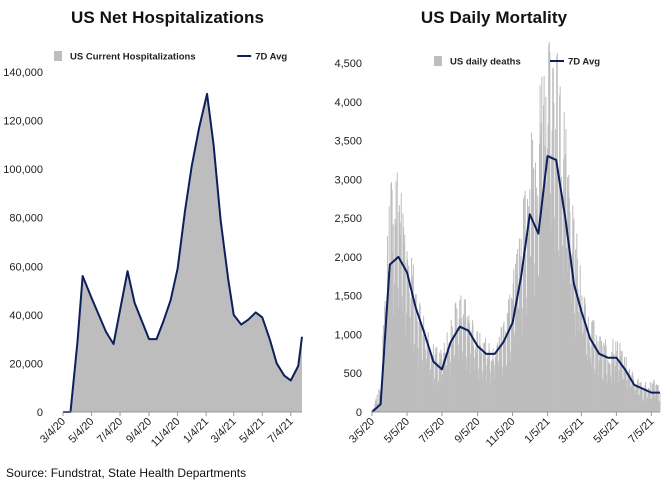 The width and height of the screenshot is (666, 492). What do you see at coordinates (252, 431) in the screenshot?
I see `x-tick-label: 5/4/21` at bounding box center [252, 431].